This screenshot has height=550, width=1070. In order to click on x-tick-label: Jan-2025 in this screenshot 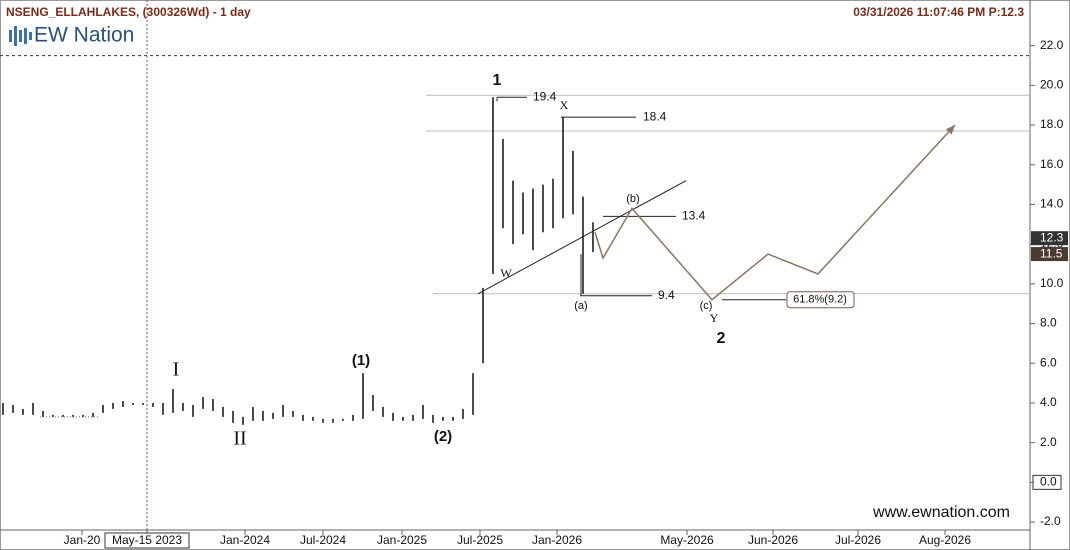, I will do `click(402, 540)`.